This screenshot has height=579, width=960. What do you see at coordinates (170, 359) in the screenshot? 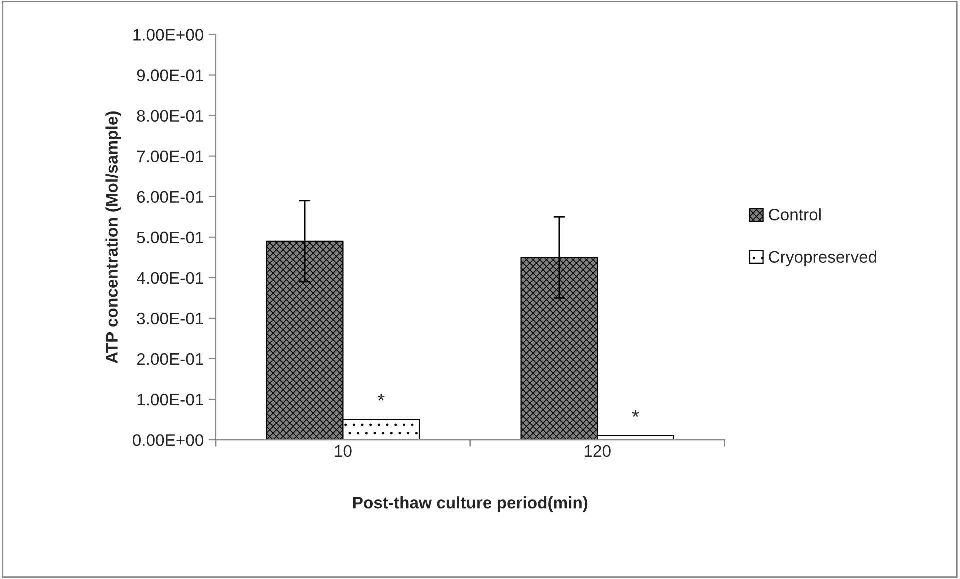
I see `y-tick-label: 2.00E-01` at bounding box center [170, 359].